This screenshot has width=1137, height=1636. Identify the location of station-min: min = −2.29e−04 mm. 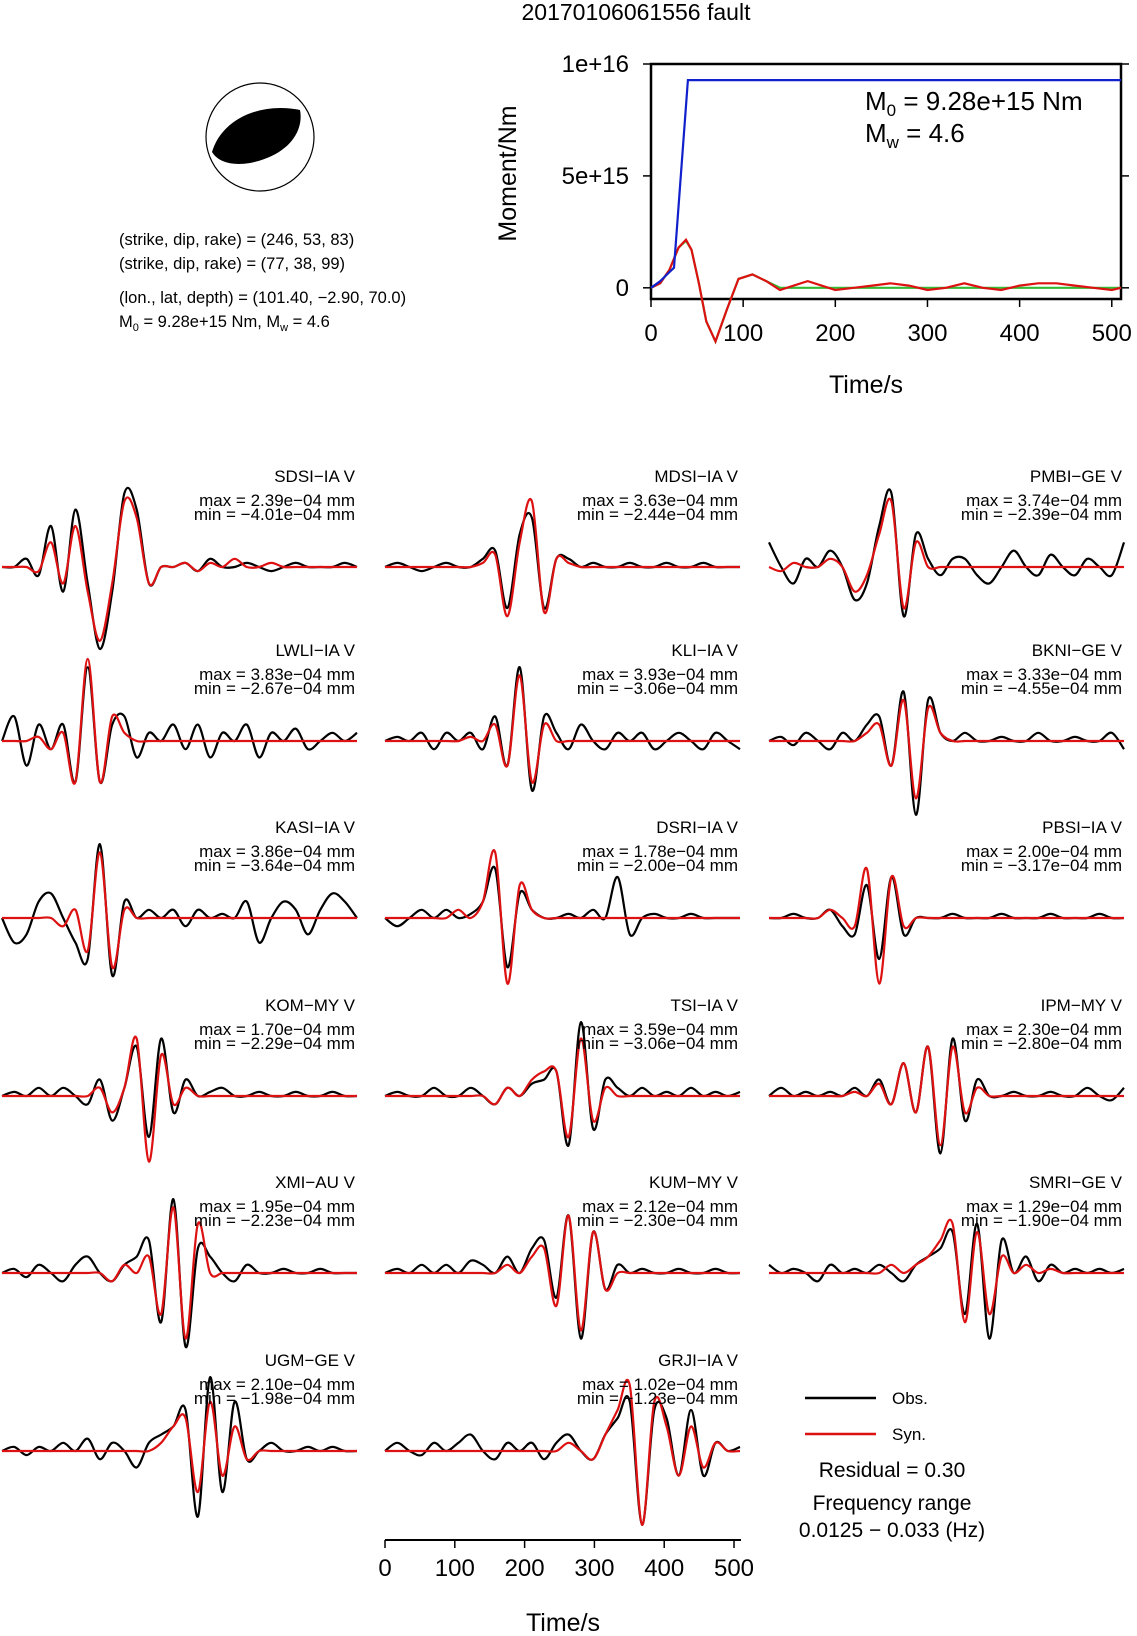
(274, 1043).